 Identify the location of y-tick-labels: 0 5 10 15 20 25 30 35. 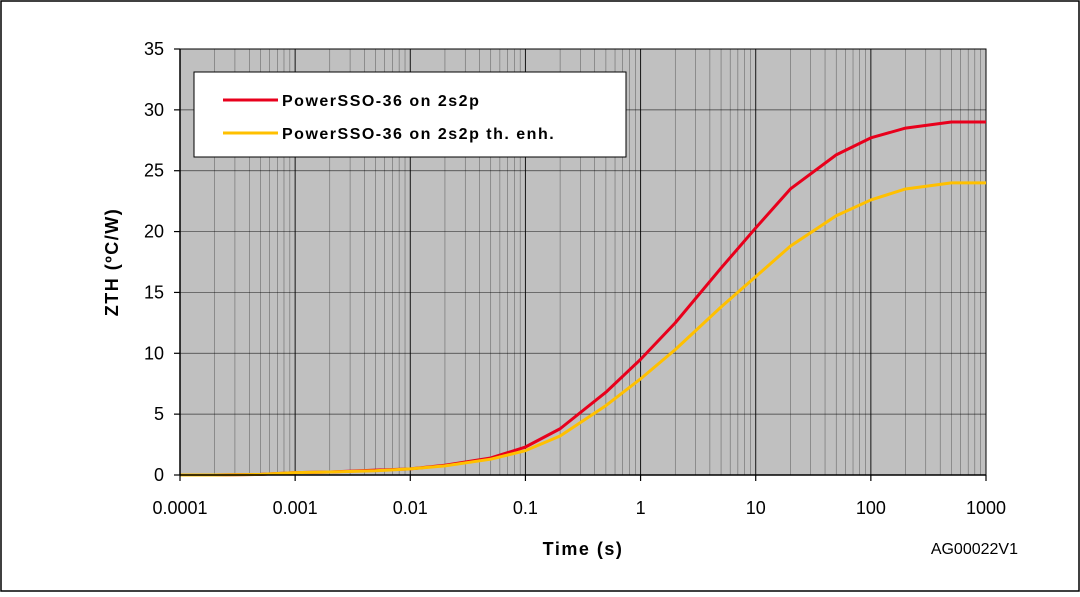
(162, 262).